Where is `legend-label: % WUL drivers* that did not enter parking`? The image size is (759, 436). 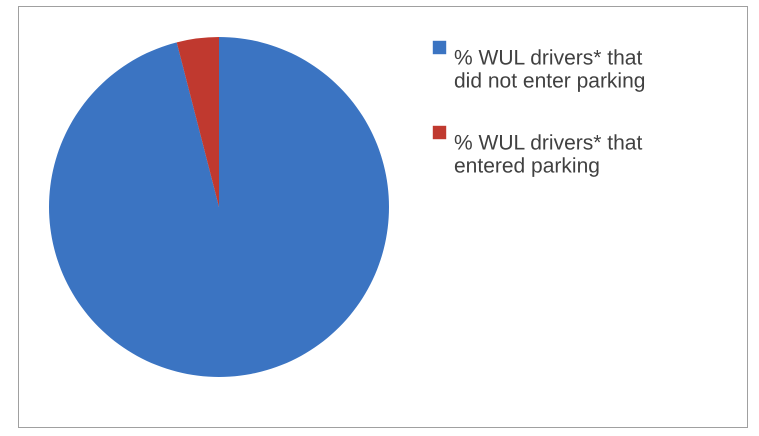
legend-label: % WUL drivers* that did not enter parking is located at coordinates (550, 69).